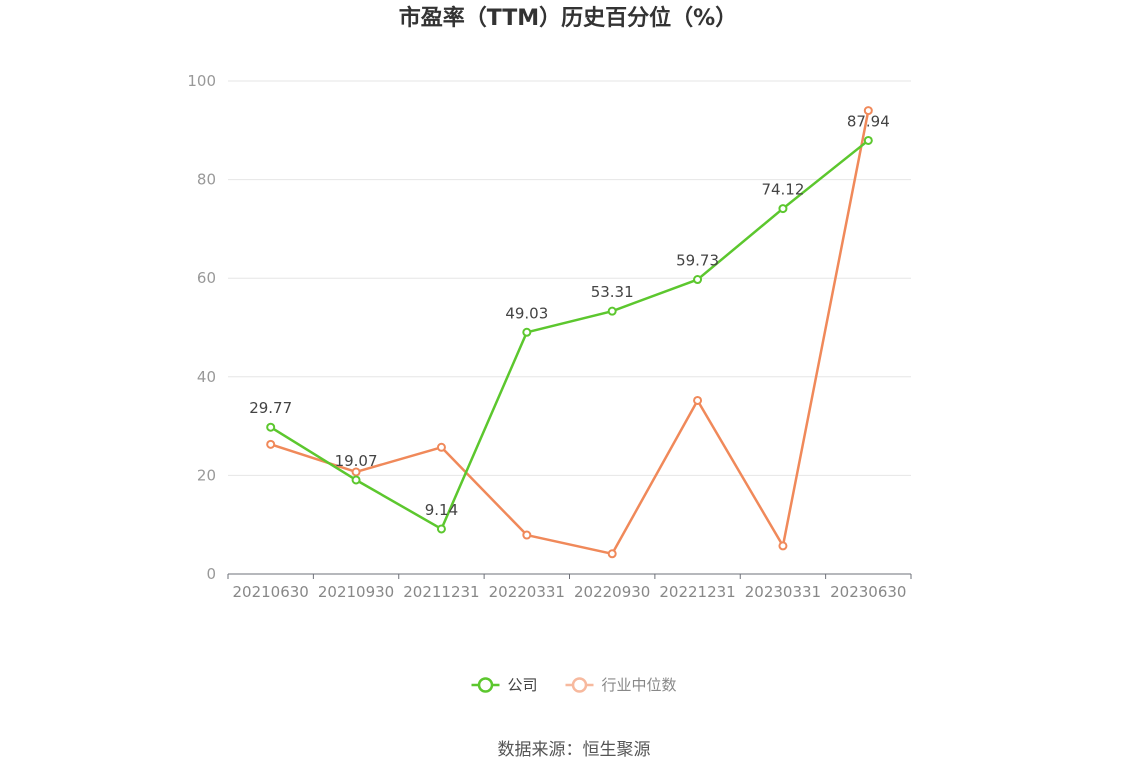 This screenshot has height=776, width=1148. I want to click on data-label: 53.31, so click(612, 292).